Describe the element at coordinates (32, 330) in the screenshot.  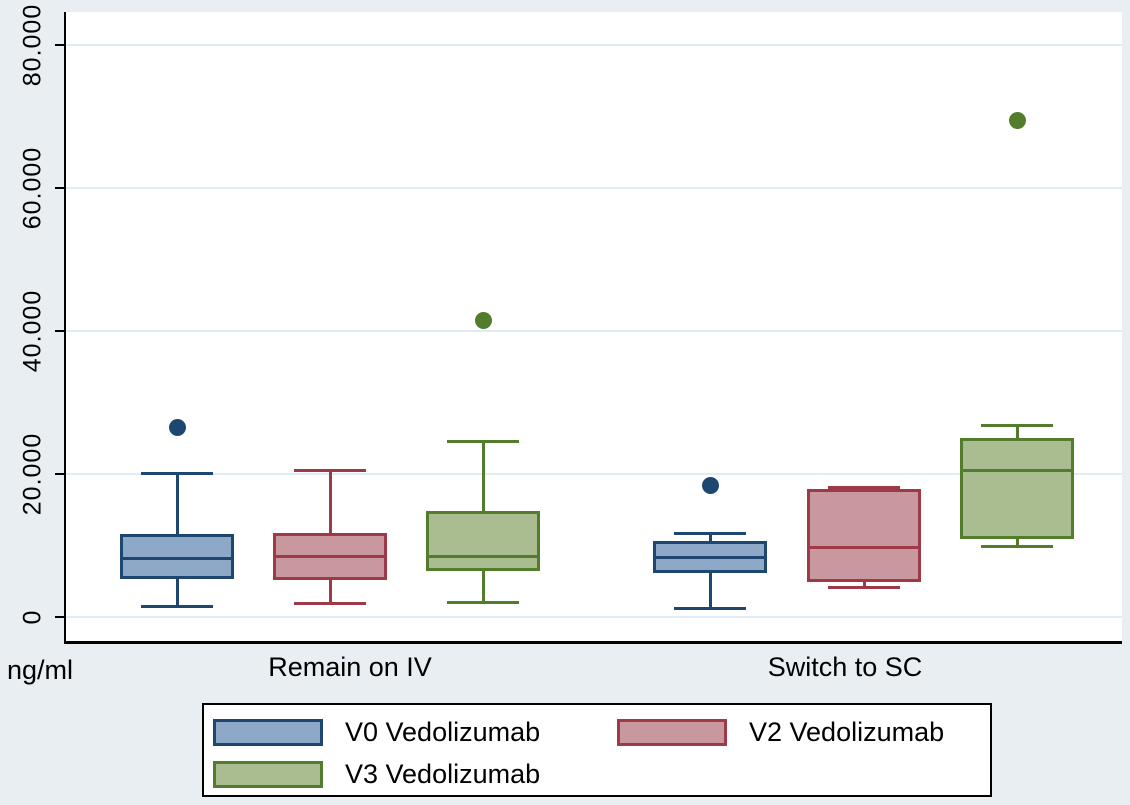
I see `y-axis-tick-label: 40.000` at that location.